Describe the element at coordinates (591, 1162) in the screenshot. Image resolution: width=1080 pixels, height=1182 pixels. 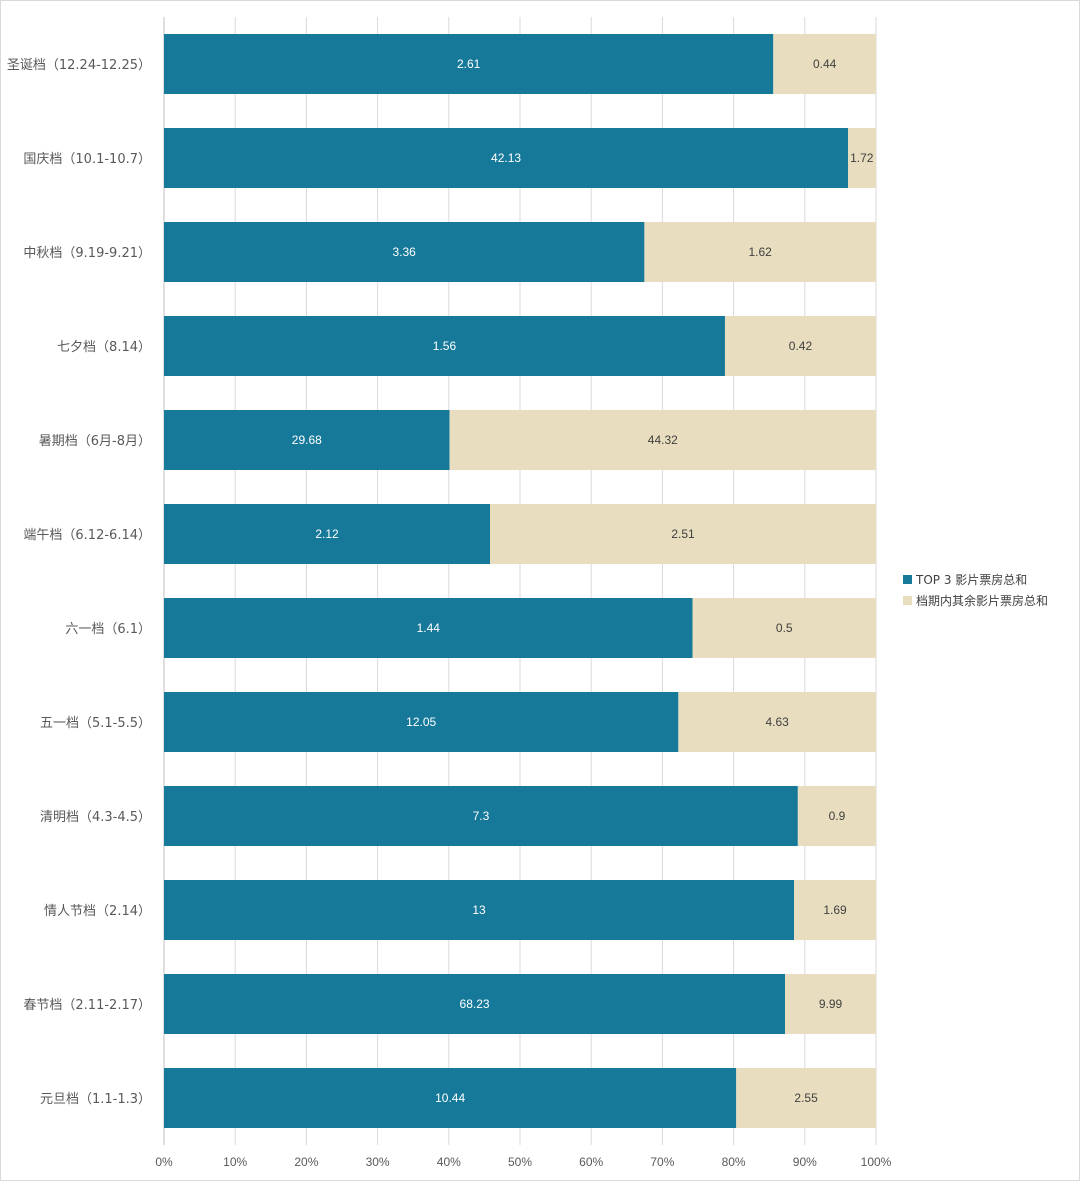
I see `x-tick-label: 60%` at that location.